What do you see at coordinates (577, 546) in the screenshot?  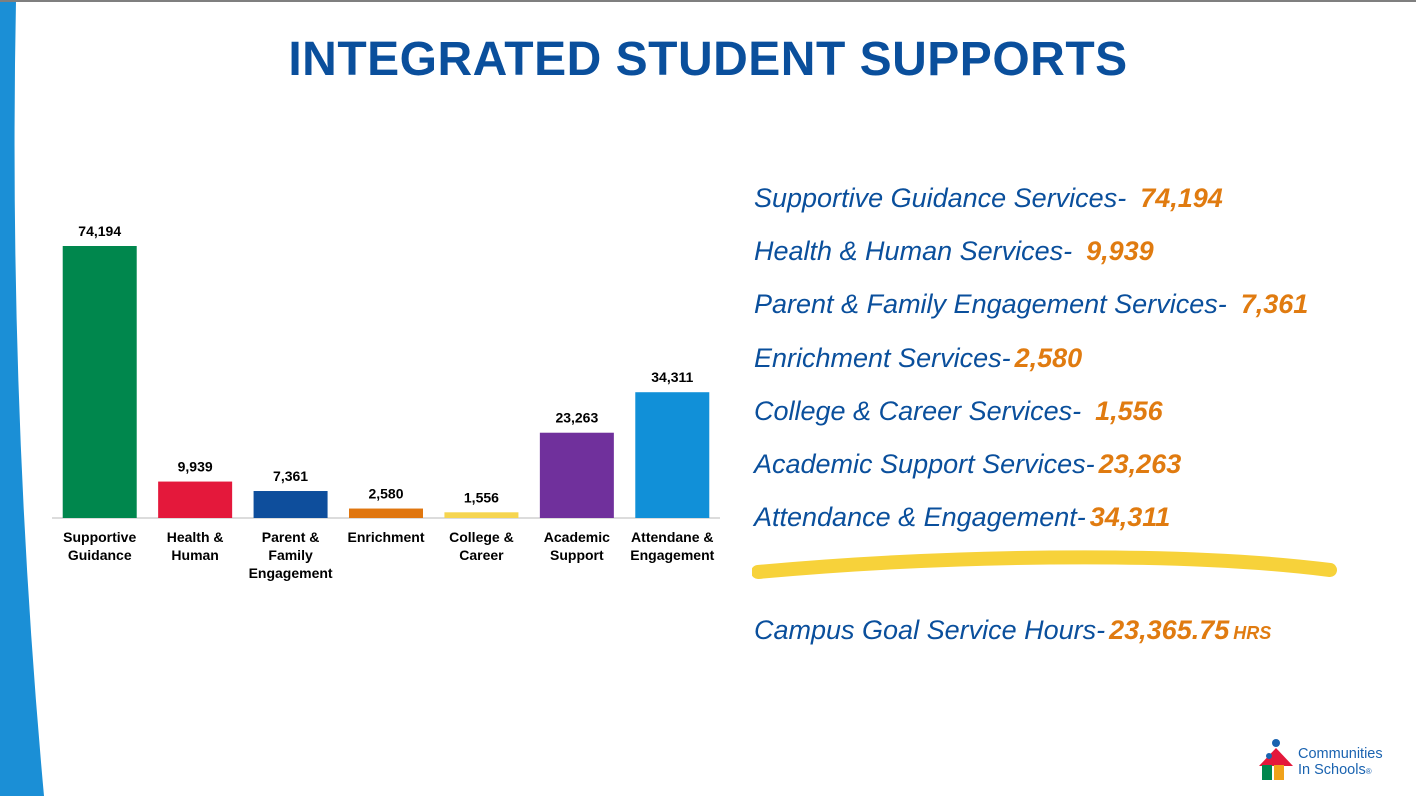 I see `x-tick-label: Academic Support` at bounding box center [577, 546].